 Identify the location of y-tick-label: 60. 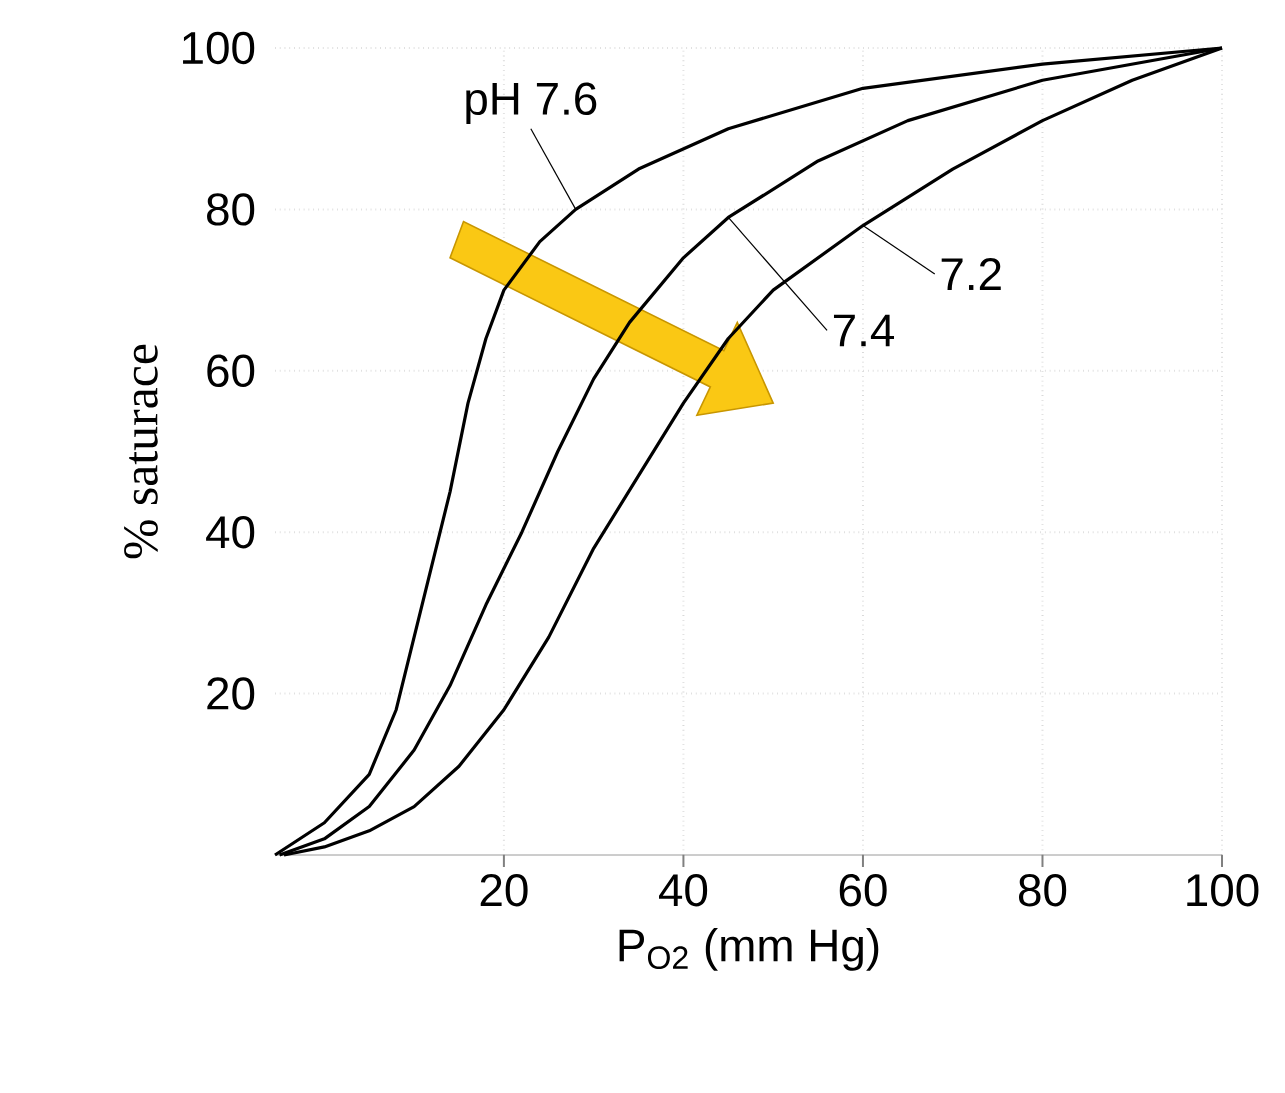
(231, 371).